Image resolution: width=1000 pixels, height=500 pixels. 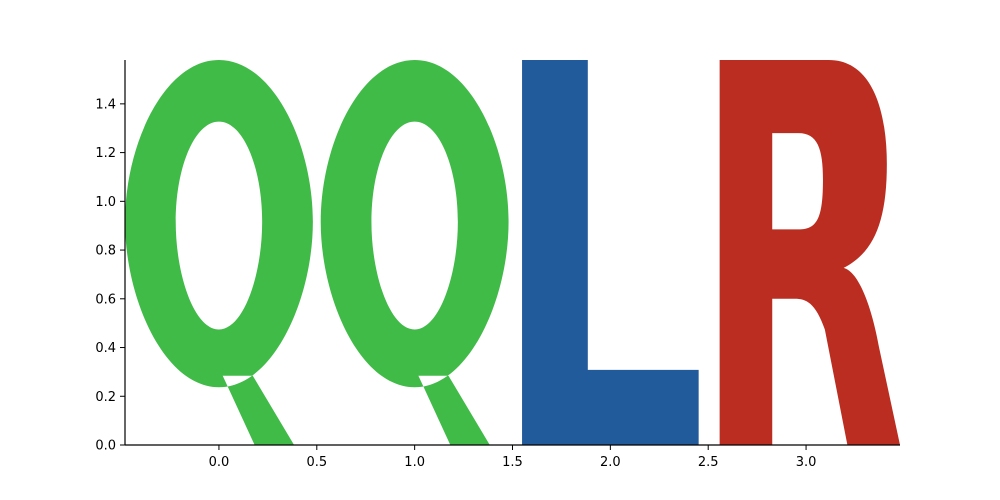 What do you see at coordinates (105, 348) in the screenshot?
I see `y-tick-label: 0.4` at bounding box center [105, 348].